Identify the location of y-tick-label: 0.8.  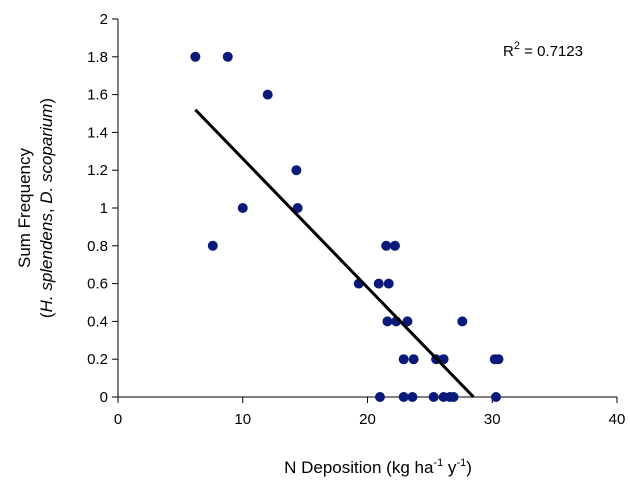
(97, 246).